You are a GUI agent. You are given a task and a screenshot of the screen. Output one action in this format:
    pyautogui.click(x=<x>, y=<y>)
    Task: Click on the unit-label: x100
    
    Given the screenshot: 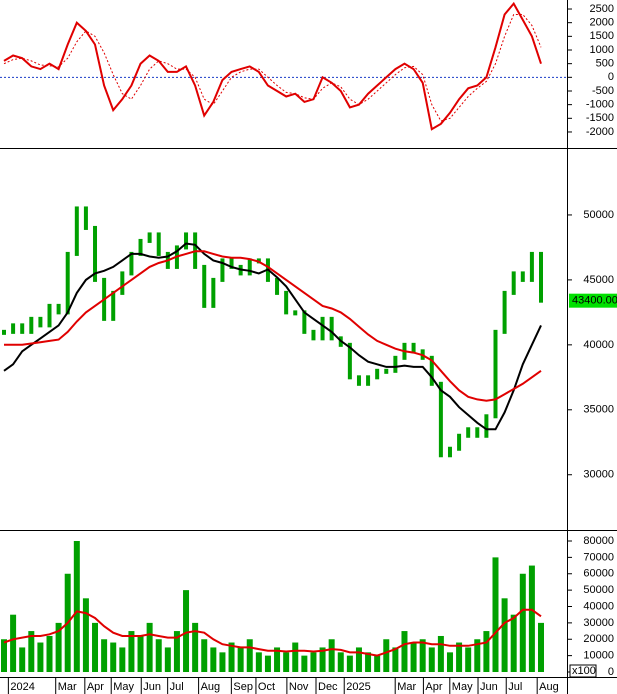 What is the action you would take?
    pyautogui.click(x=584, y=671)
    